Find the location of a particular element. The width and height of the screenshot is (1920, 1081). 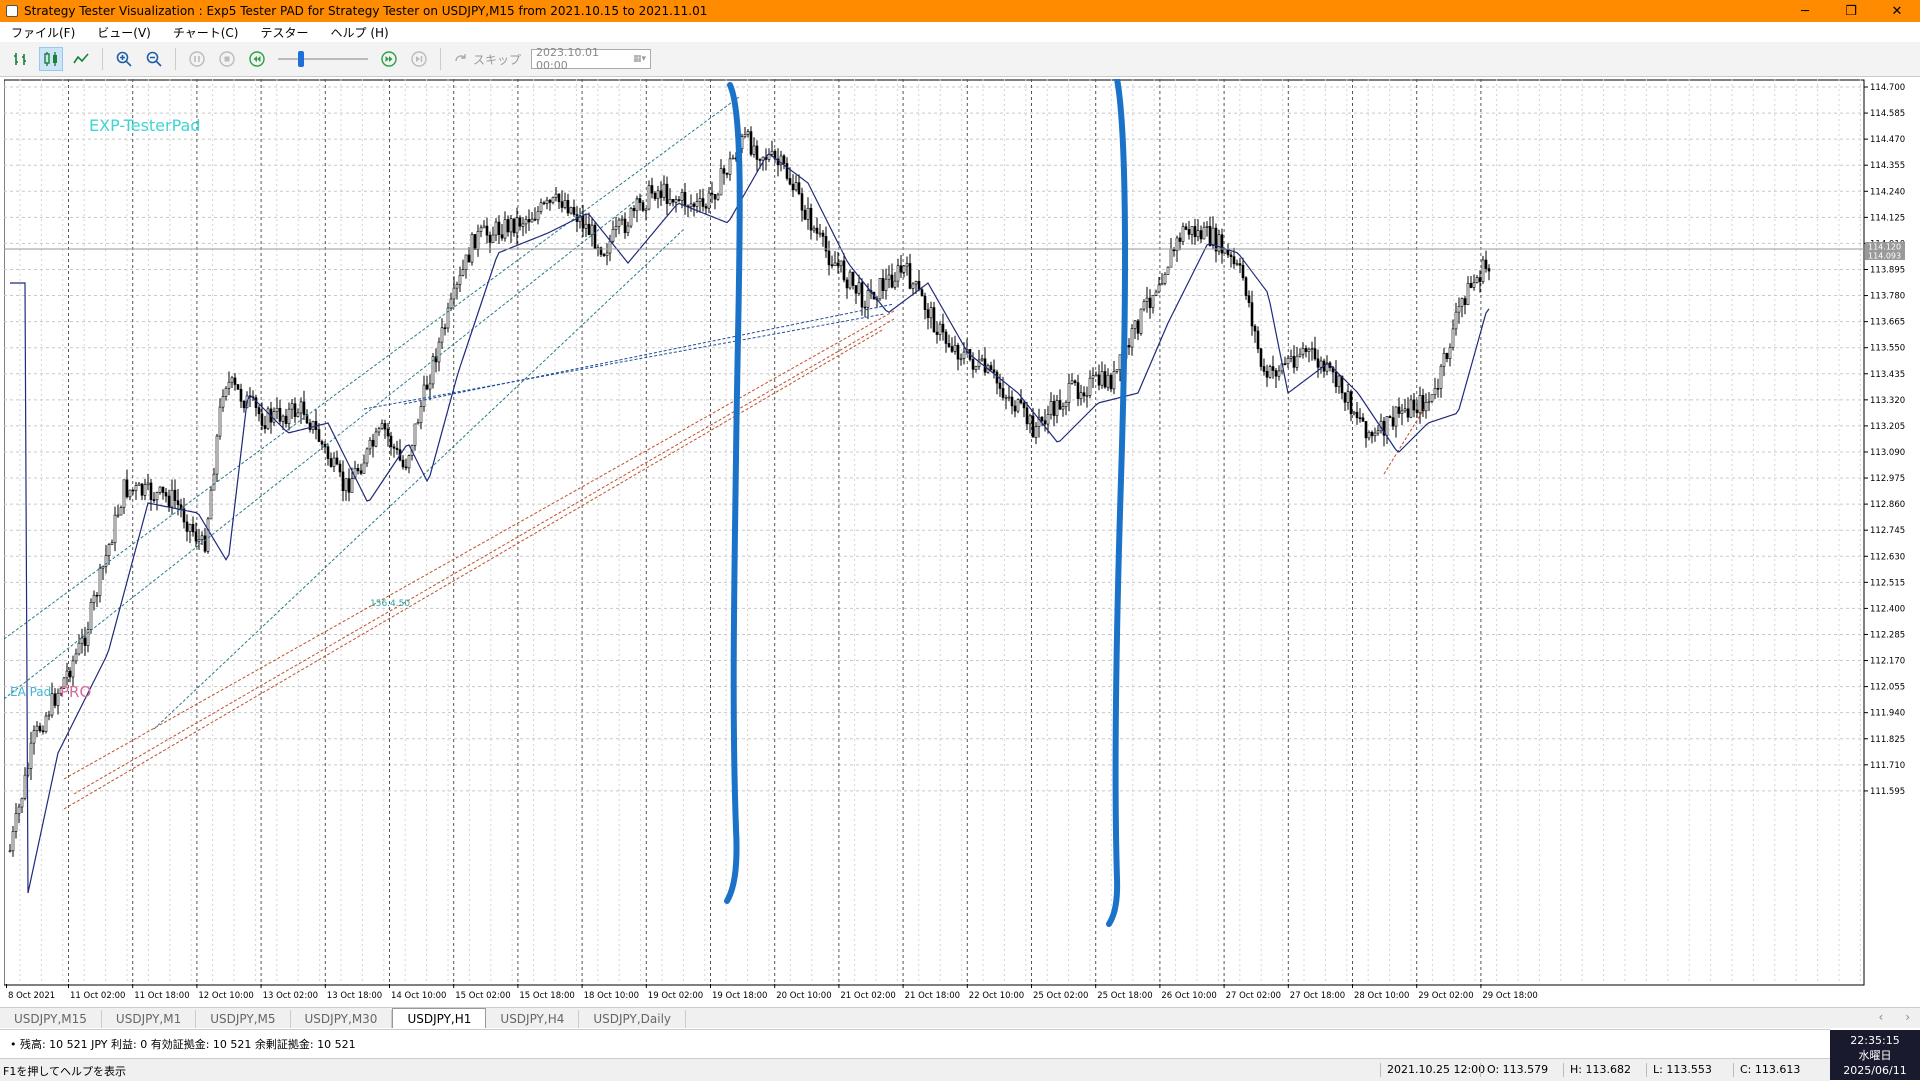

menu-view: ビュー(V) is located at coordinates (124, 32).